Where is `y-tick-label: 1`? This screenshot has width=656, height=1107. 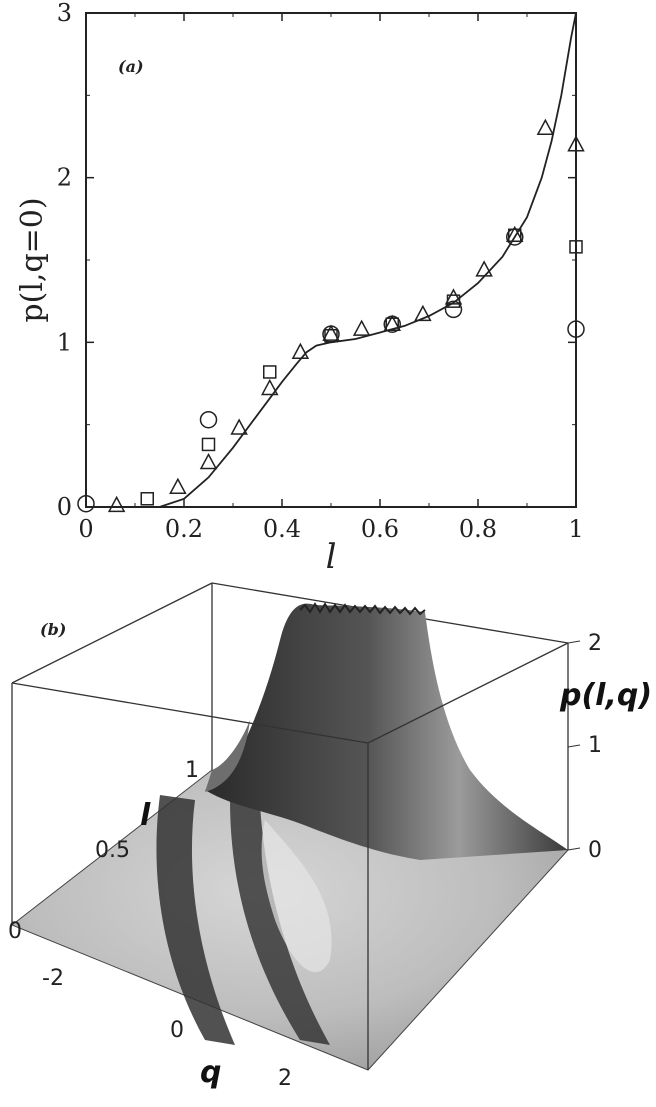
y-tick-label: 1 is located at coordinates (64, 342).